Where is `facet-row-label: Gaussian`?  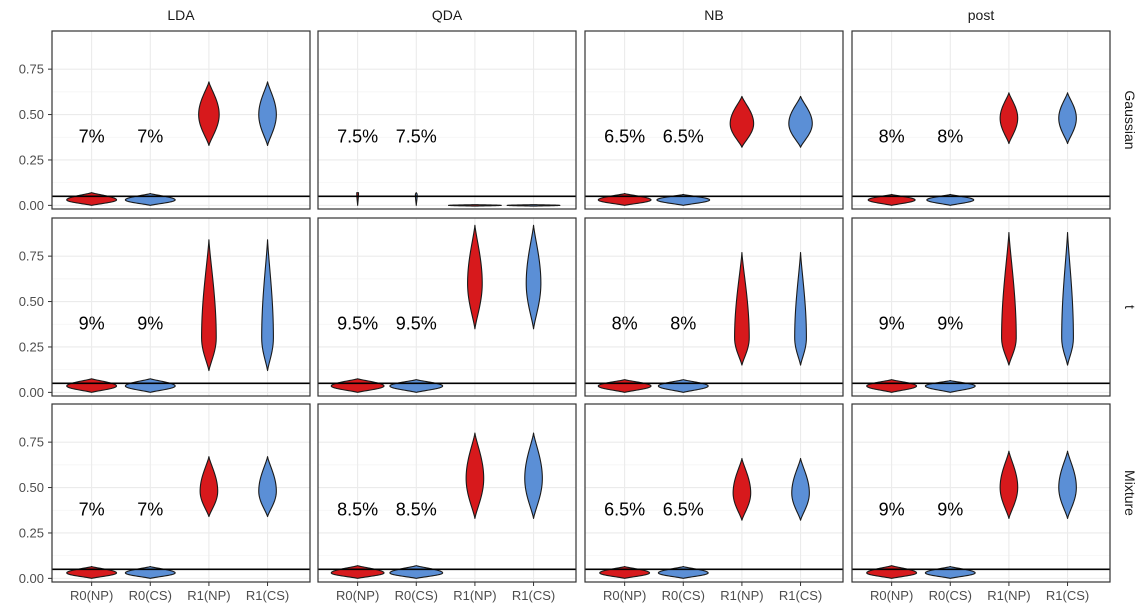
facet-row-label: Gaussian is located at coordinates (1128, 119).